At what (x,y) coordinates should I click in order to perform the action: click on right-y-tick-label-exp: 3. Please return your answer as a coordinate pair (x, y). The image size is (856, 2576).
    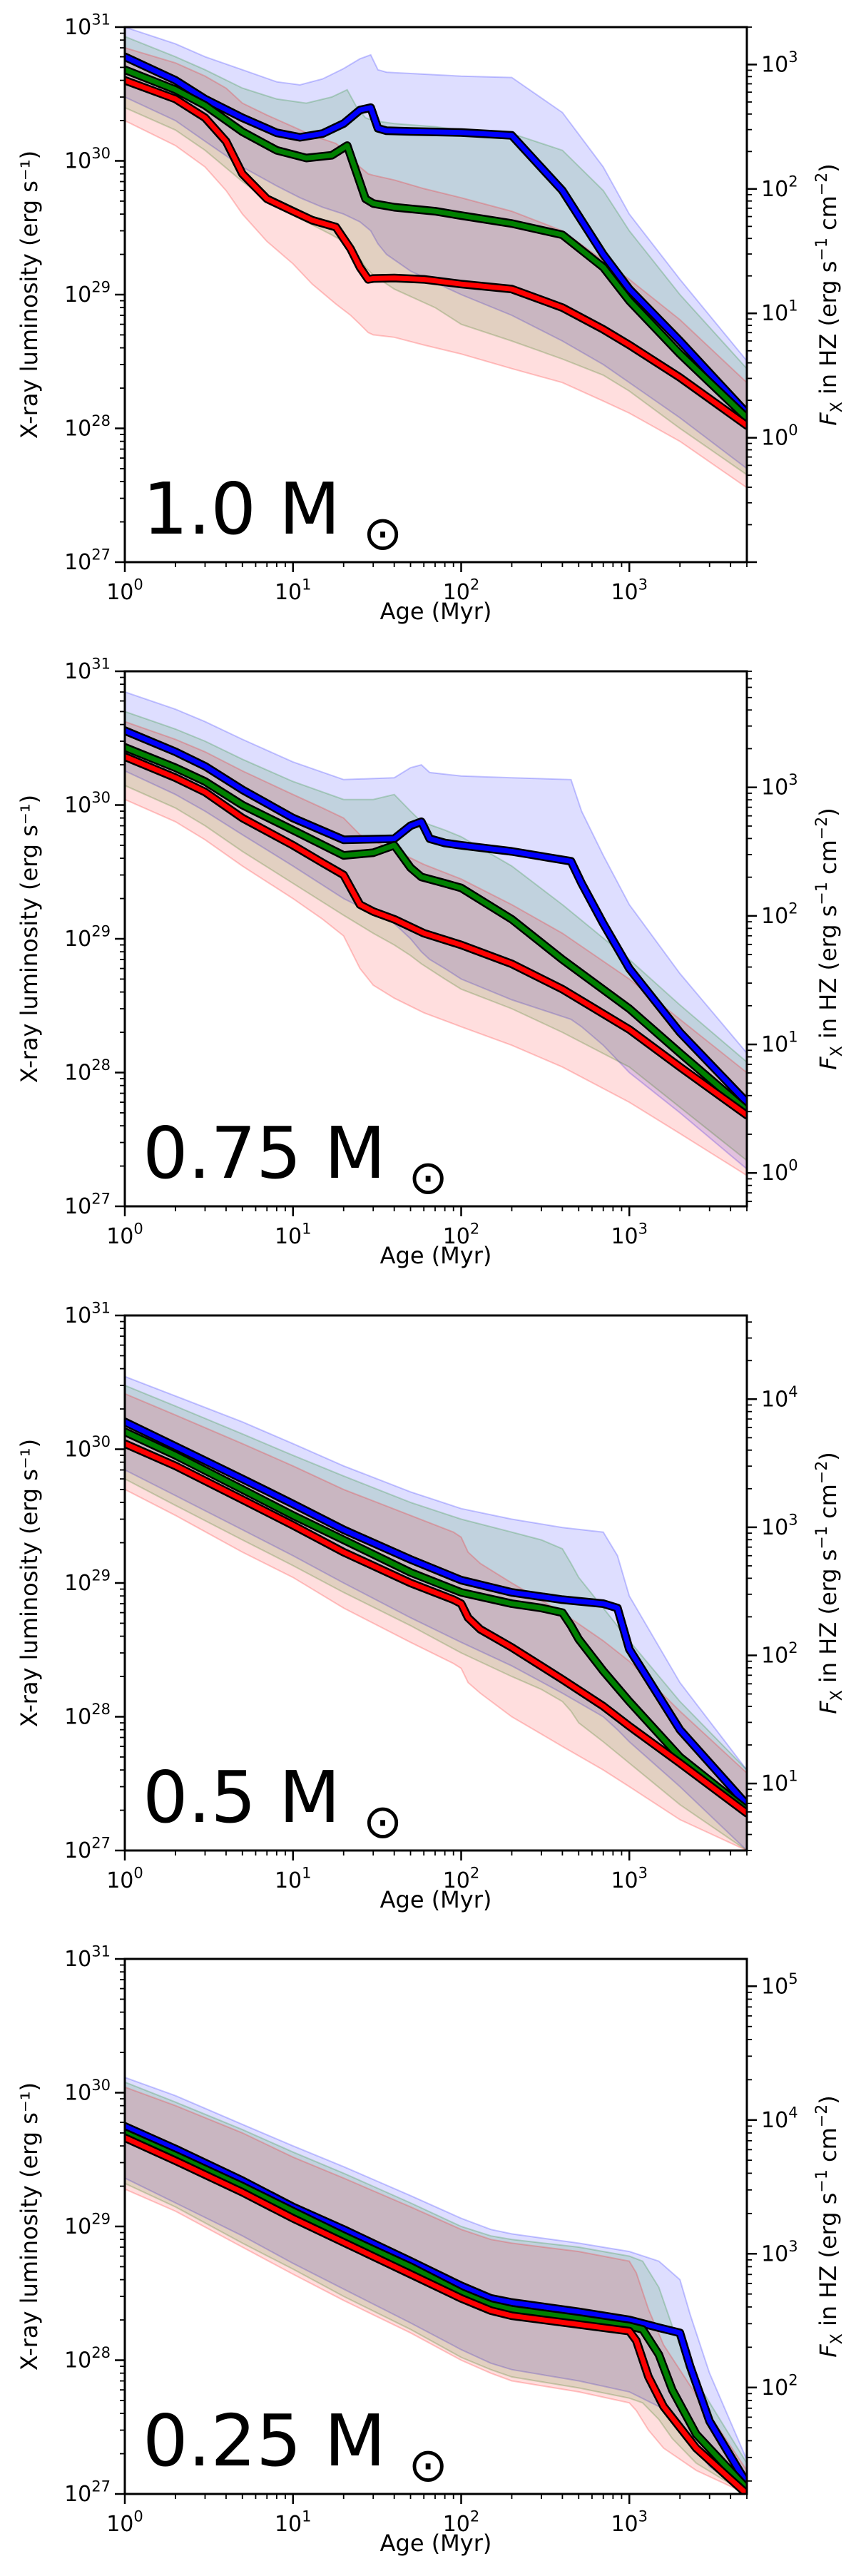
    Looking at the image, I should click on (793, 2246).